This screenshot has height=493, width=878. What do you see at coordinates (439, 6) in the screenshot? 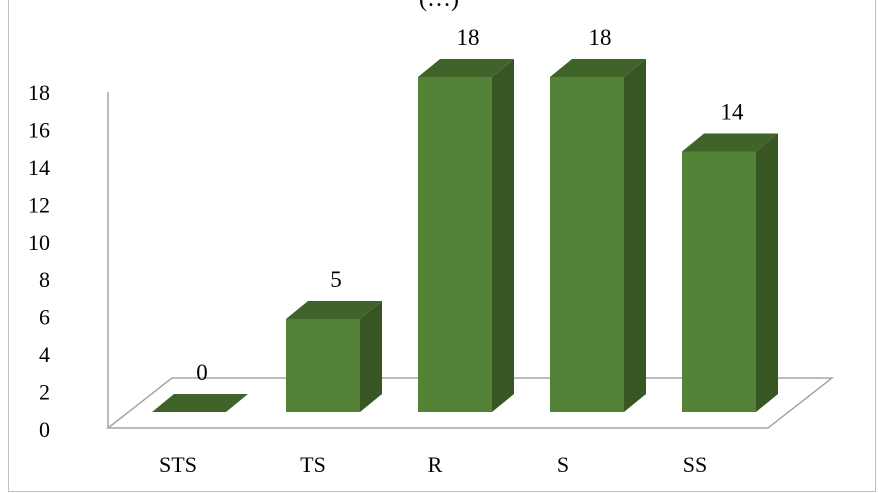
I see `chart-title-fragment: (…)` at bounding box center [439, 6].